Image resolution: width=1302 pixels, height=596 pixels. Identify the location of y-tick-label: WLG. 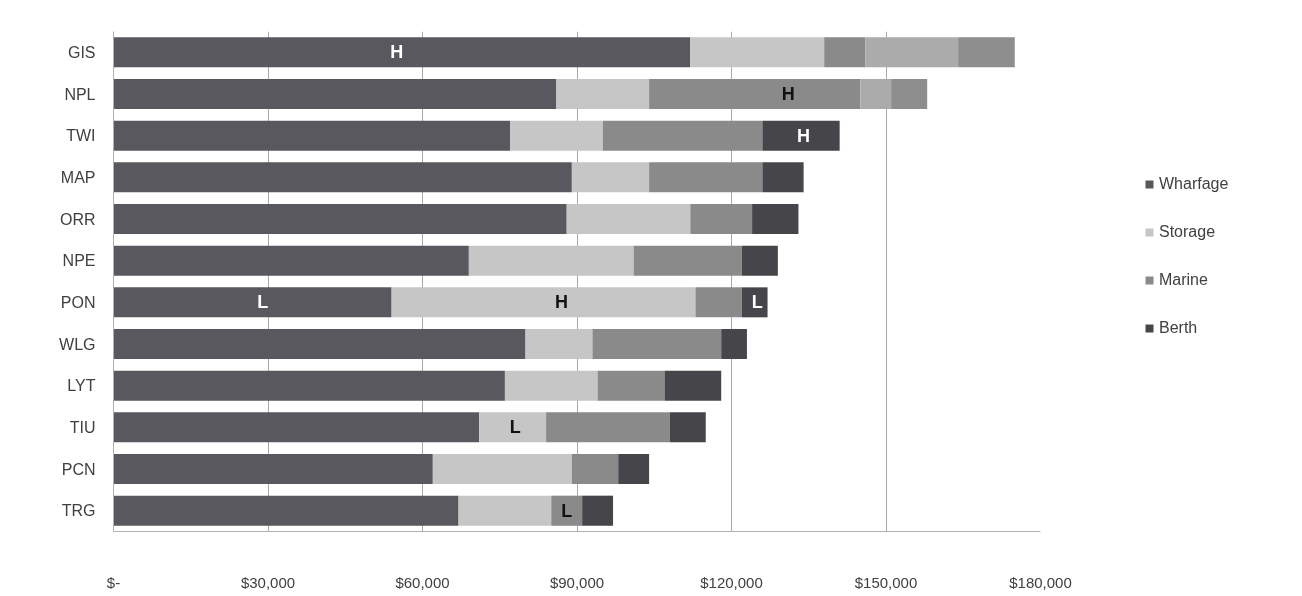
(77, 344).